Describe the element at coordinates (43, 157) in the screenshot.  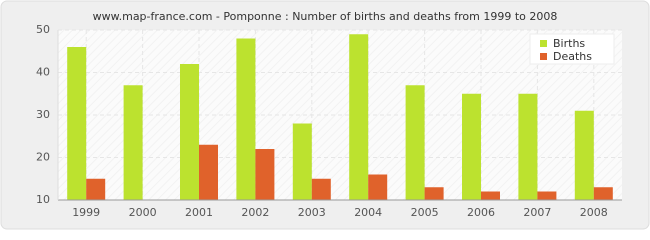
I see `y-tick-label: 20` at that location.